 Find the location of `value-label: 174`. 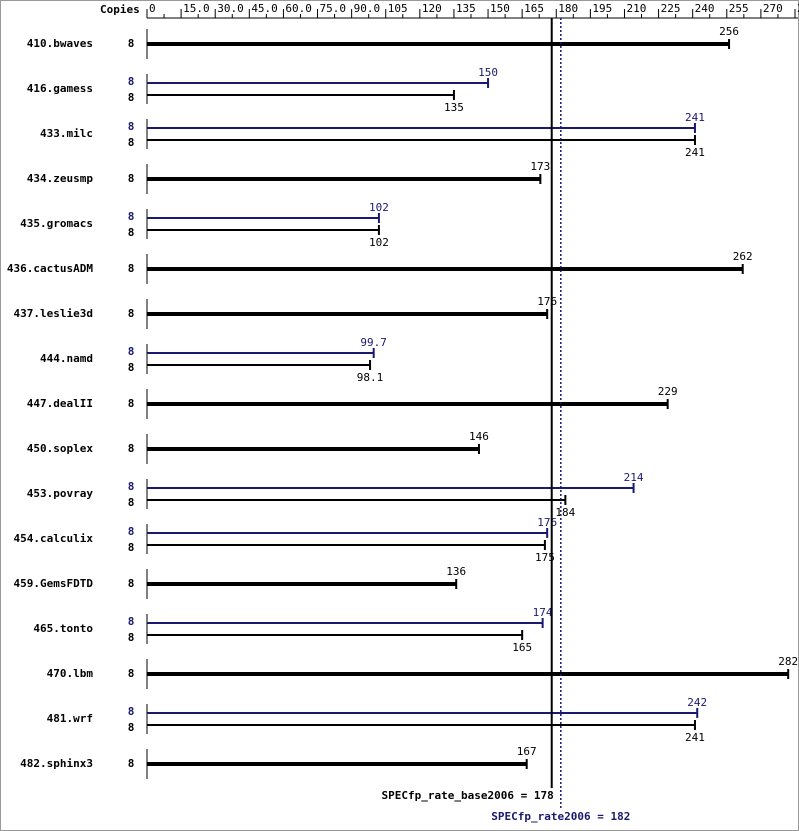

value-label: 174 is located at coordinates (543, 612).